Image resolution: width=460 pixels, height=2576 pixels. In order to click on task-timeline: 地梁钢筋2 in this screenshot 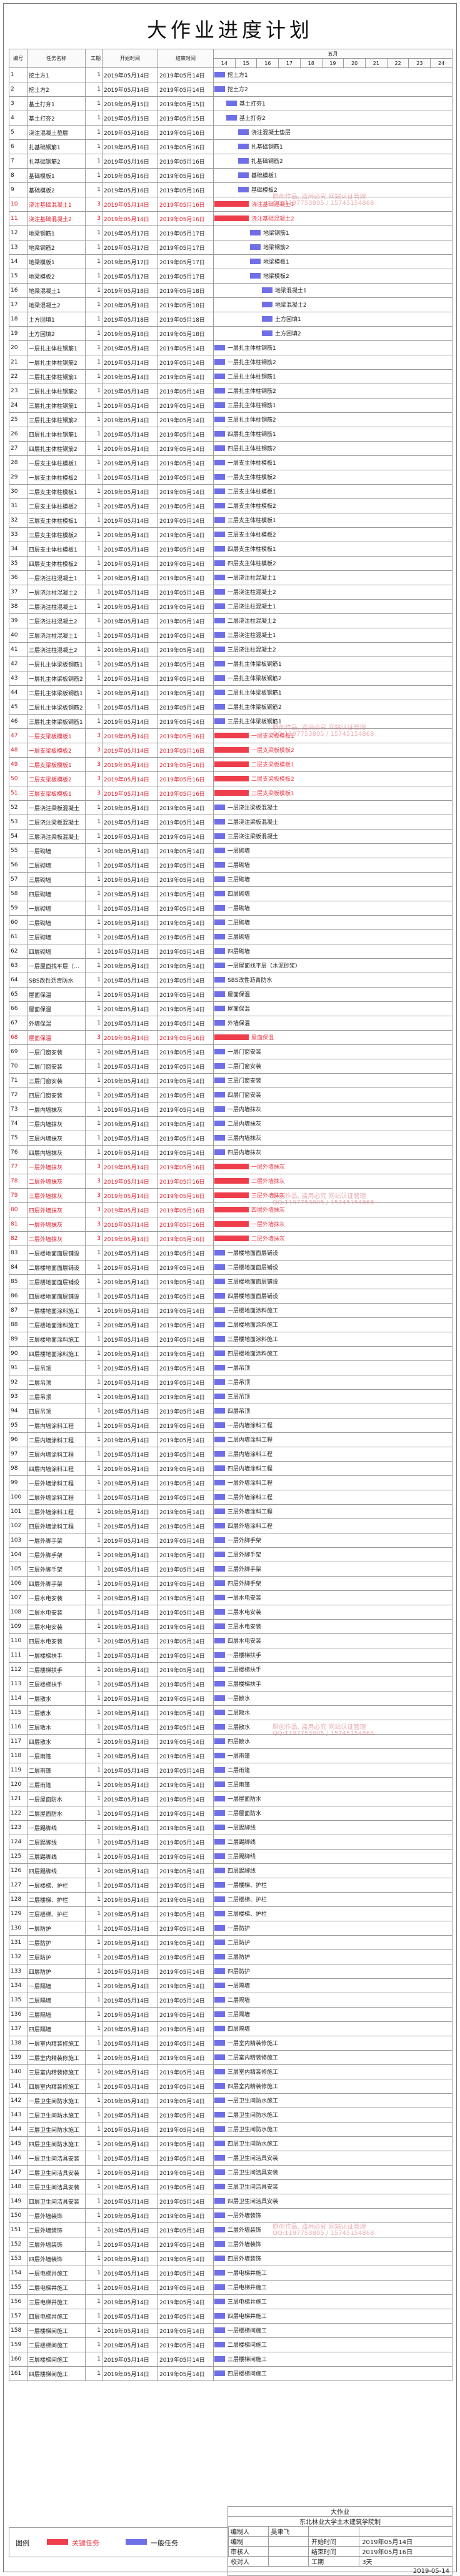, I will do `click(332, 247)`.